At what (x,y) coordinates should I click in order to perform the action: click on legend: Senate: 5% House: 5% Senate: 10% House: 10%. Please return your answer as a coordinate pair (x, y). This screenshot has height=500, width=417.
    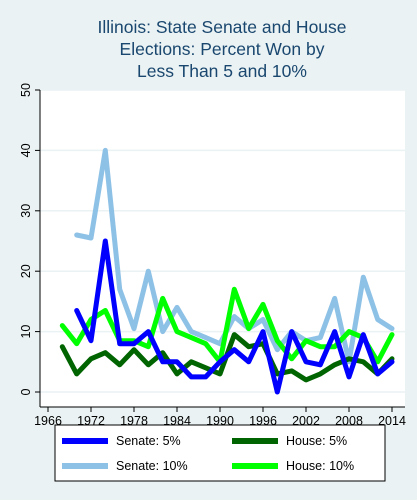
    Looking at the image, I should click on (220, 453).